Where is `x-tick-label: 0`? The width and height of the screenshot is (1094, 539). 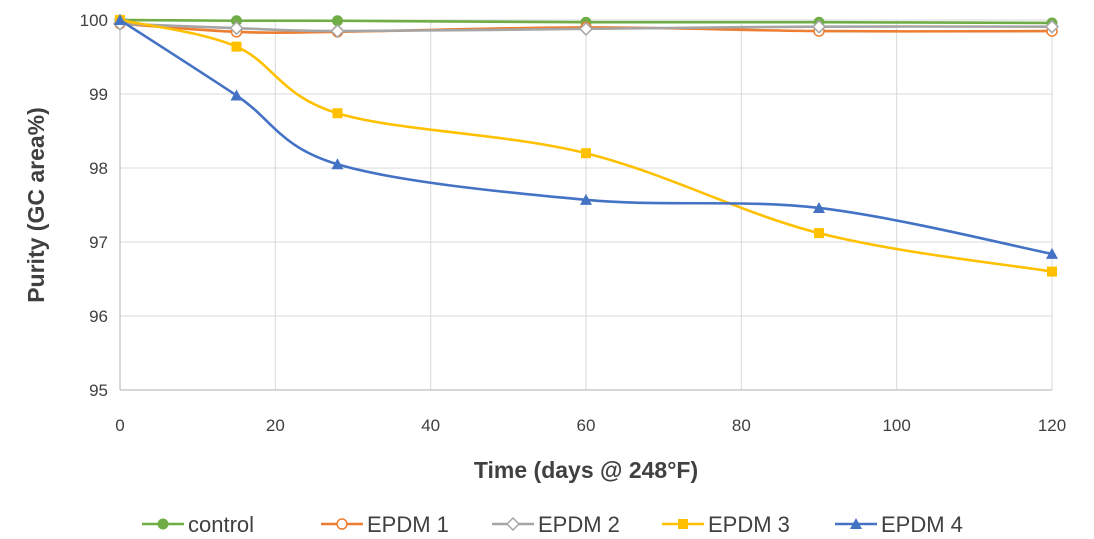
x-tick-label: 0 is located at coordinates (119, 425).